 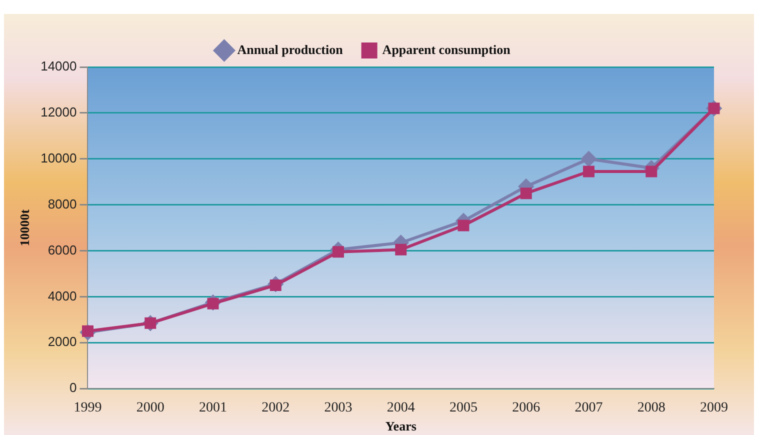 What do you see at coordinates (714, 408) in the screenshot?
I see `x-tick-label: 2009` at bounding box center [714, 408].